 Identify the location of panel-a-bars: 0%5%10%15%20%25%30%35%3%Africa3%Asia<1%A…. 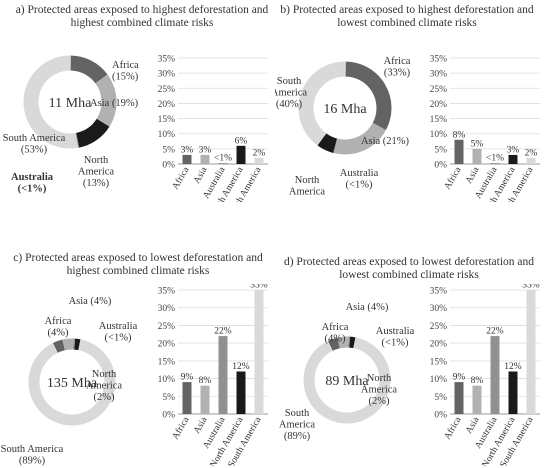
(213, 128).